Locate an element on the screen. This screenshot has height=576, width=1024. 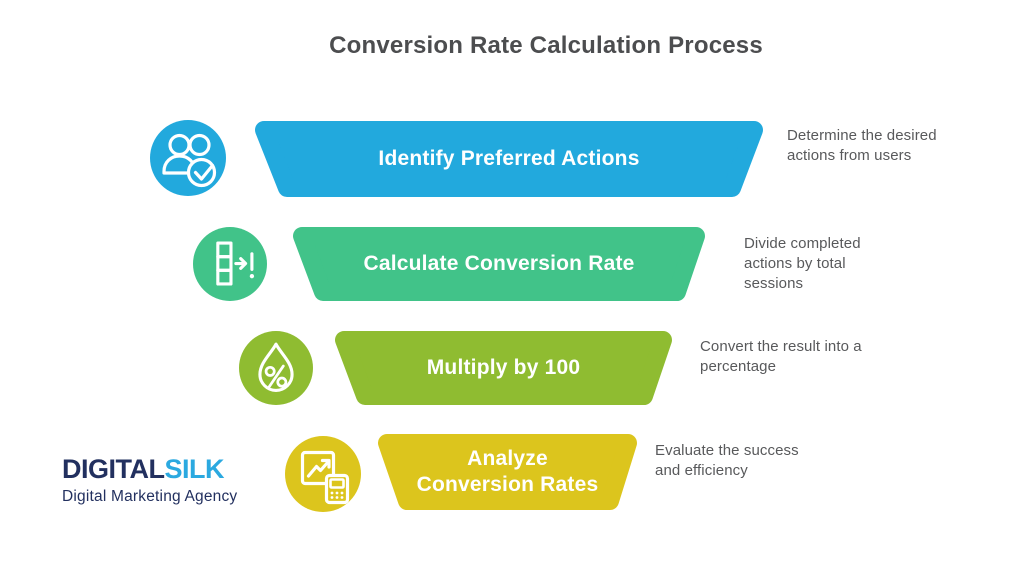
step-label-3: Multiply by 100 is located at coordinates (503, 367).